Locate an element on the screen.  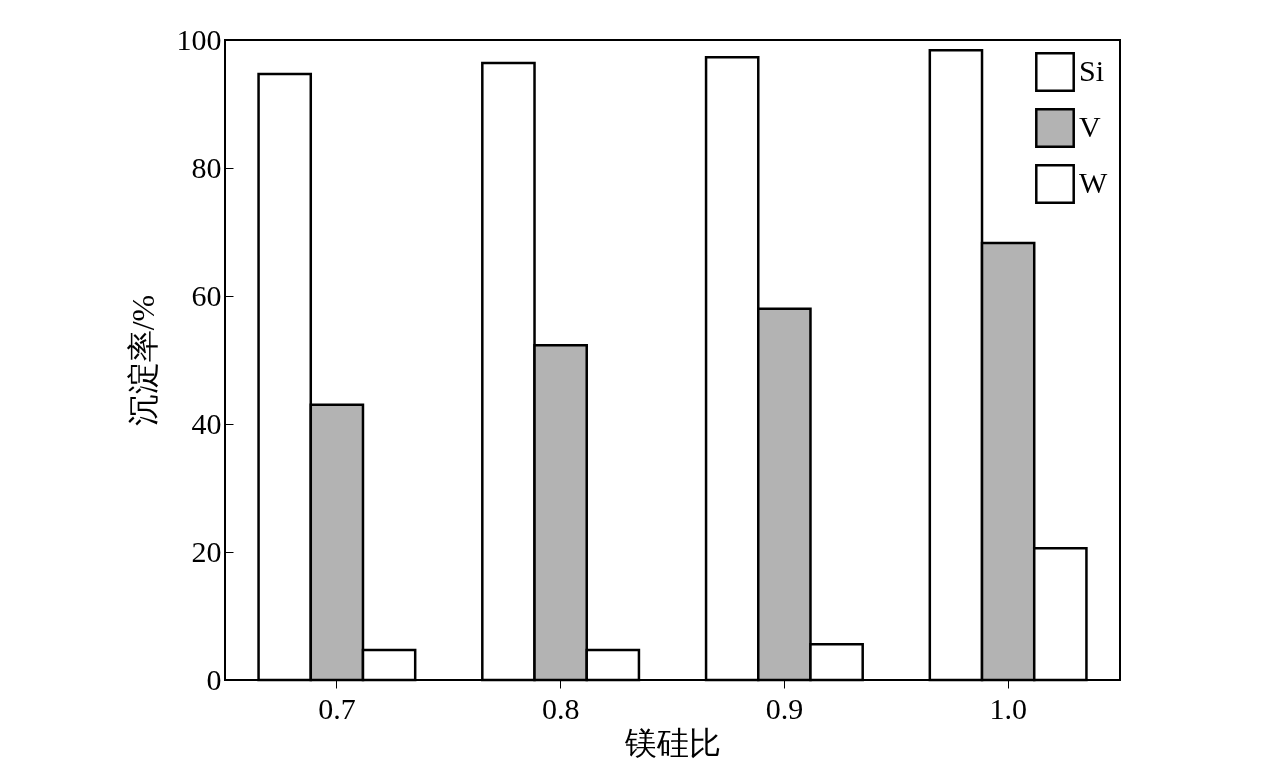
x-tick-label: 0.7 is located at coordinates (337, 708).